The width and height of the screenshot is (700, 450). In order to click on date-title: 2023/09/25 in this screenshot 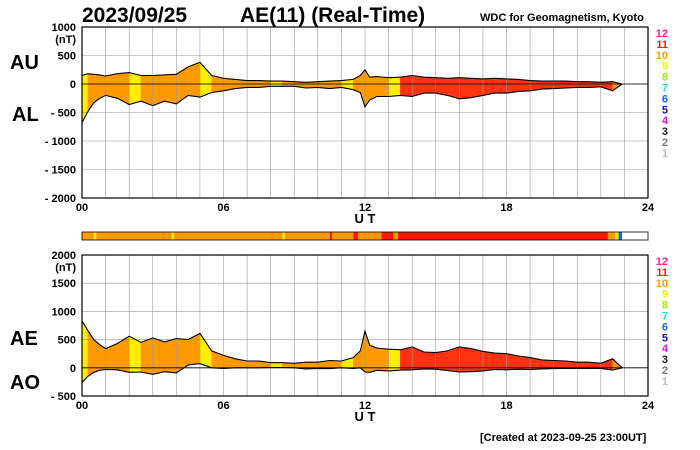, I will do `click(135, 15)`.